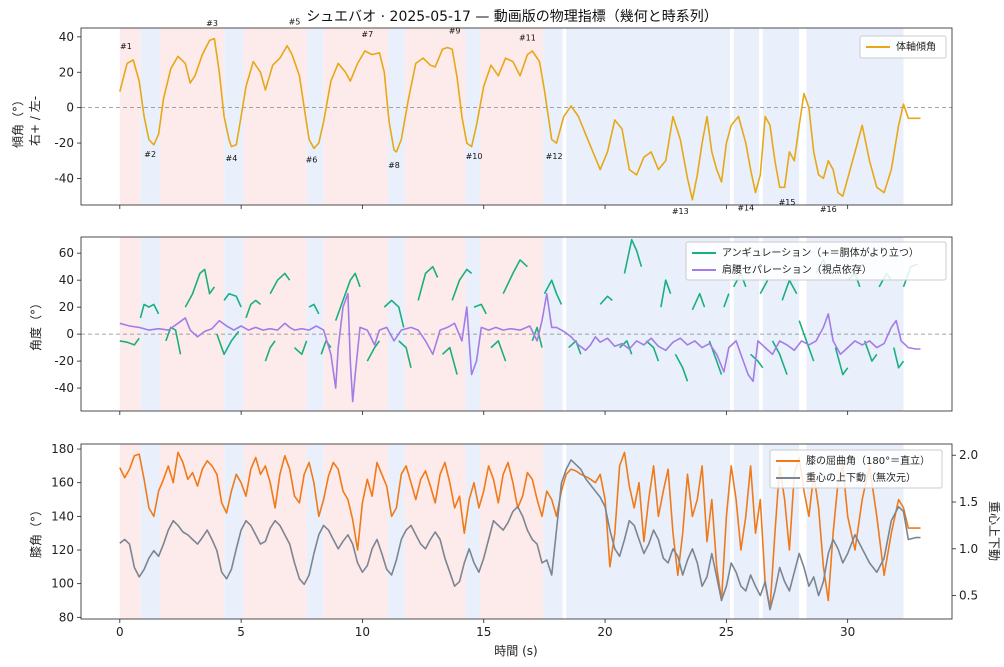 This screenshot has width=1004, height=667. I want to click on x-tick-label: 10, so click(362, 632).